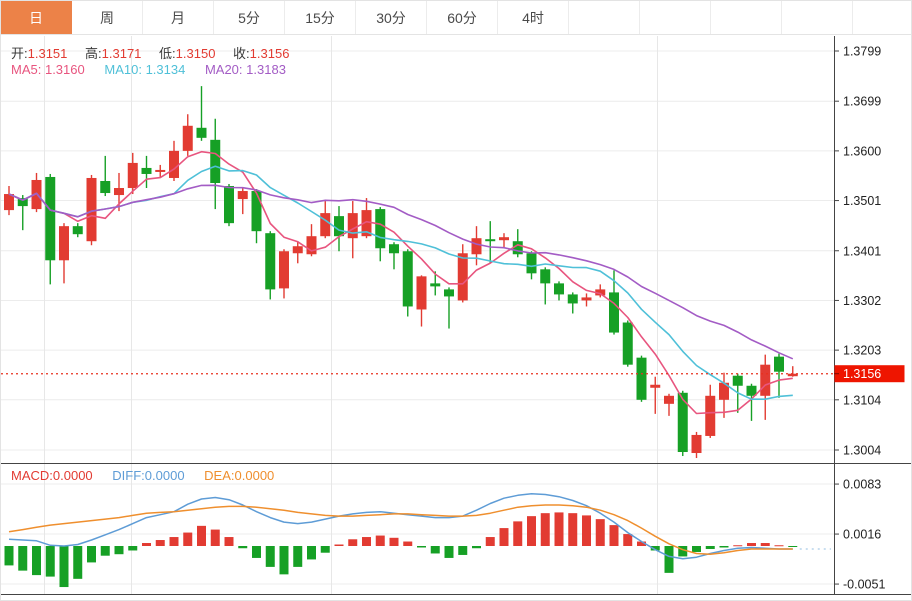 The height and width of the screenshot is (601, 912). I want to click on tab-30min: 30分, so click(391, 17).